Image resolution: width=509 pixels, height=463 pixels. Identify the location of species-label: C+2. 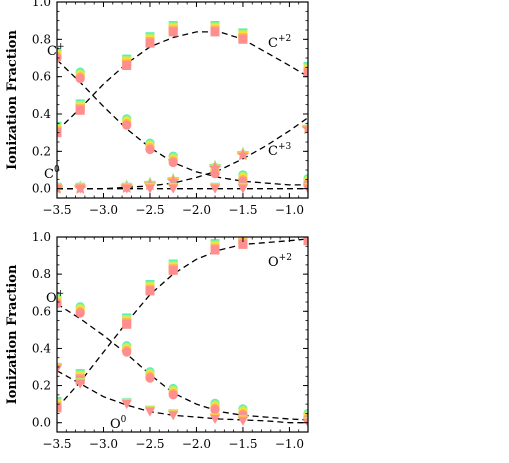
(279, 42).